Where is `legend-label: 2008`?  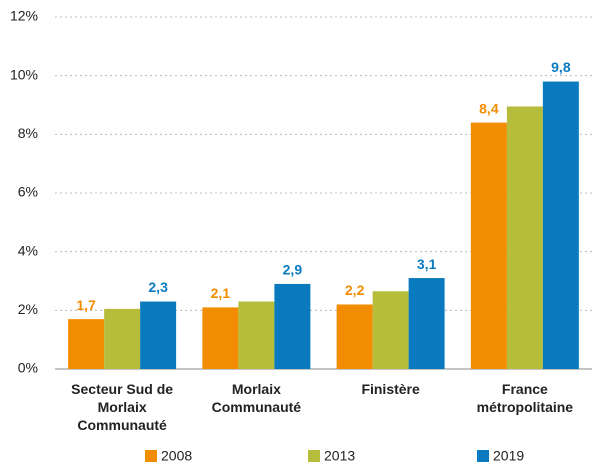 legend-label: 2008 is located at coordinates (176, 456).